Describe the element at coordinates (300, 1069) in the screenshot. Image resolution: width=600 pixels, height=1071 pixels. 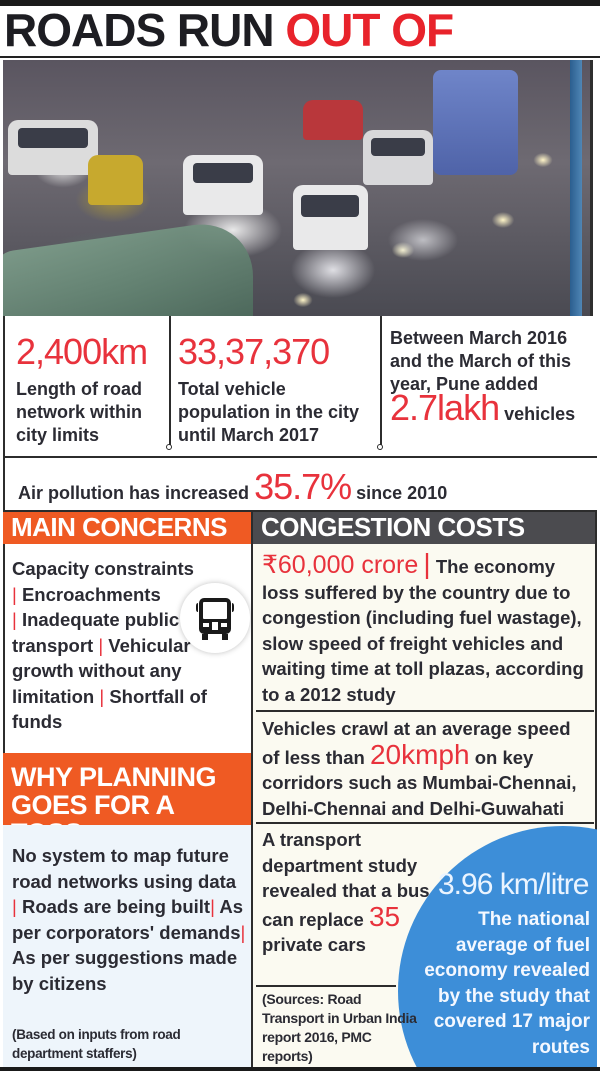
I see `bottom-rule` at that location.